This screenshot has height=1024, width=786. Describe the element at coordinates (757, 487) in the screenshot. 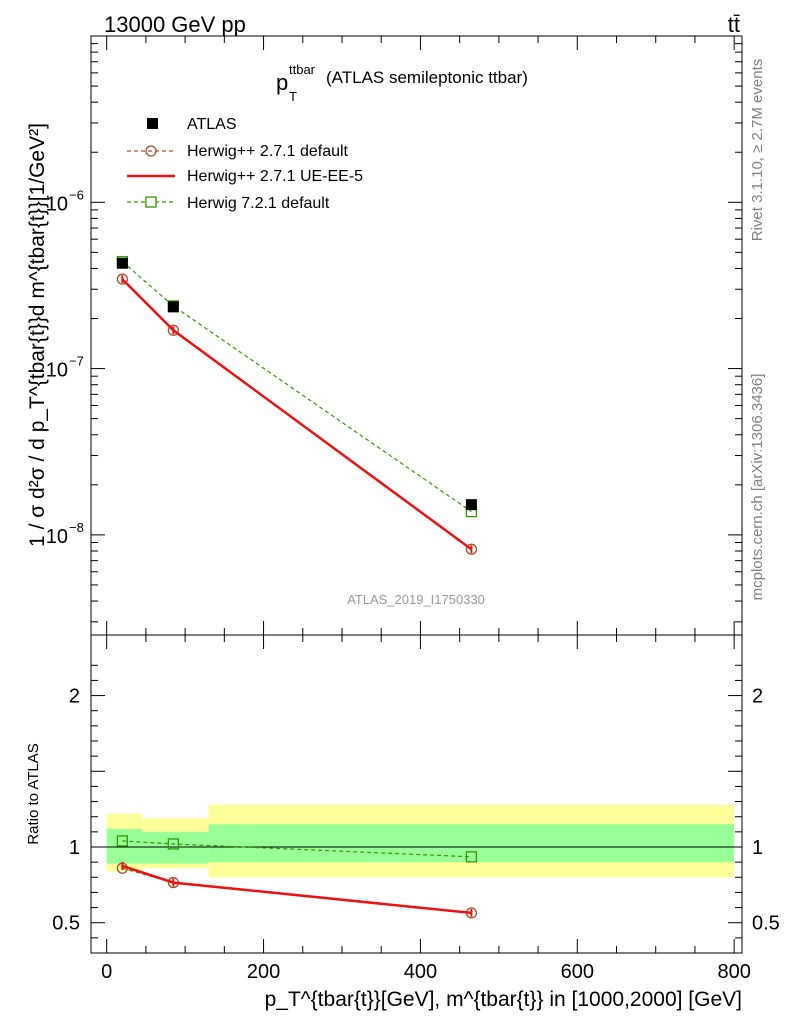

I see `mcplots-label: mcplots.cern.ch [arXiv:1306.3436]` at that location.